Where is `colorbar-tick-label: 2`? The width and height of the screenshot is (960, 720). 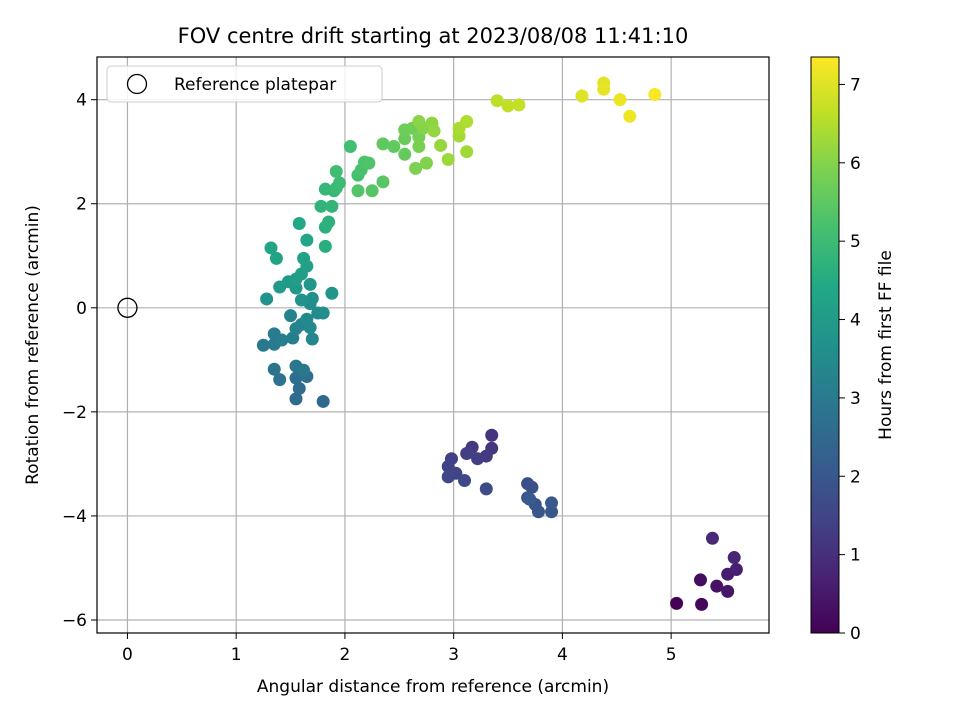 colorbar-tick-label: 2 is located at coordinates (855, 477).